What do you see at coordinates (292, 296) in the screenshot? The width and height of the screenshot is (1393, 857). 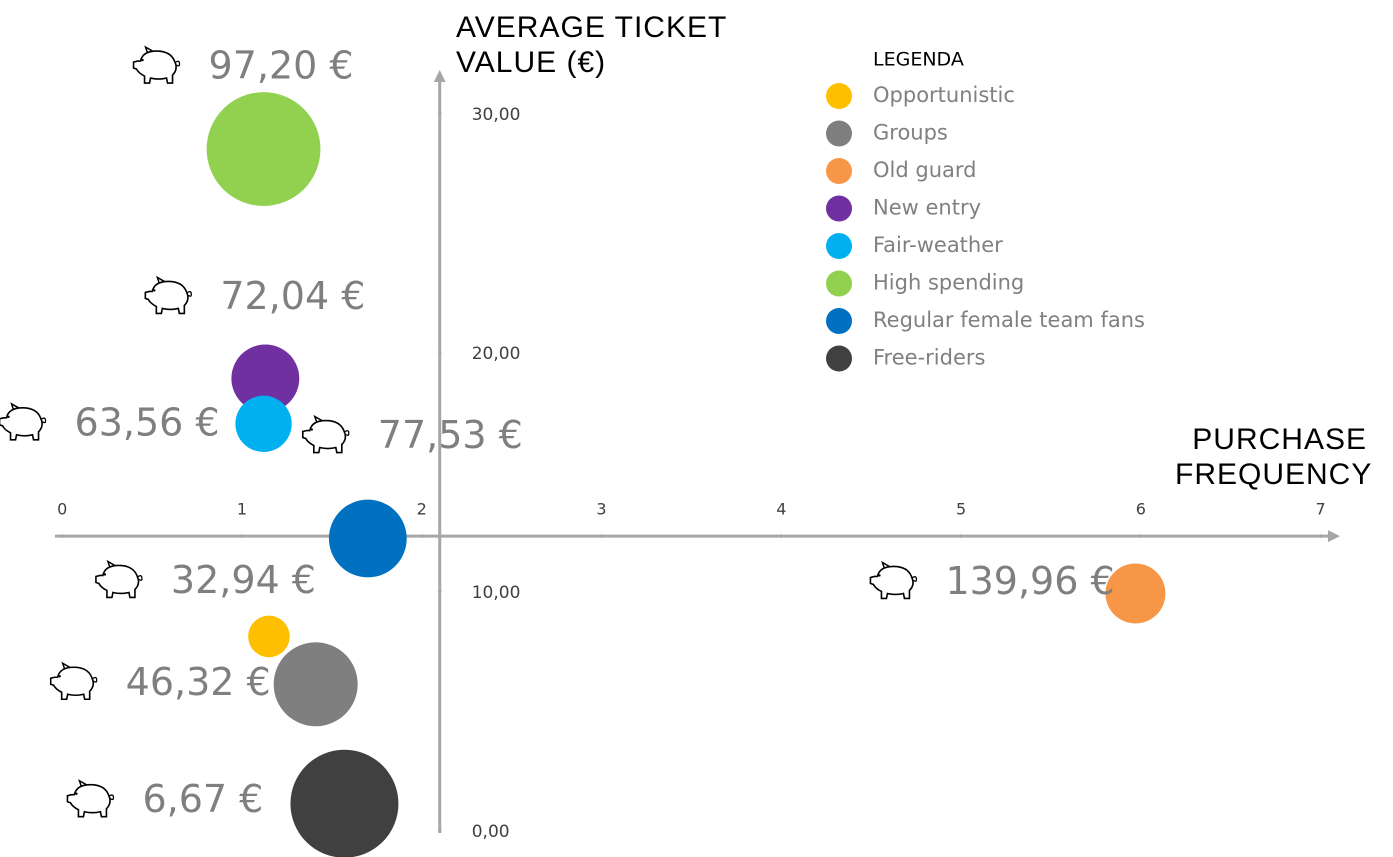 I see `spend-label: 72,04 €` at bounding box center [292, 296].